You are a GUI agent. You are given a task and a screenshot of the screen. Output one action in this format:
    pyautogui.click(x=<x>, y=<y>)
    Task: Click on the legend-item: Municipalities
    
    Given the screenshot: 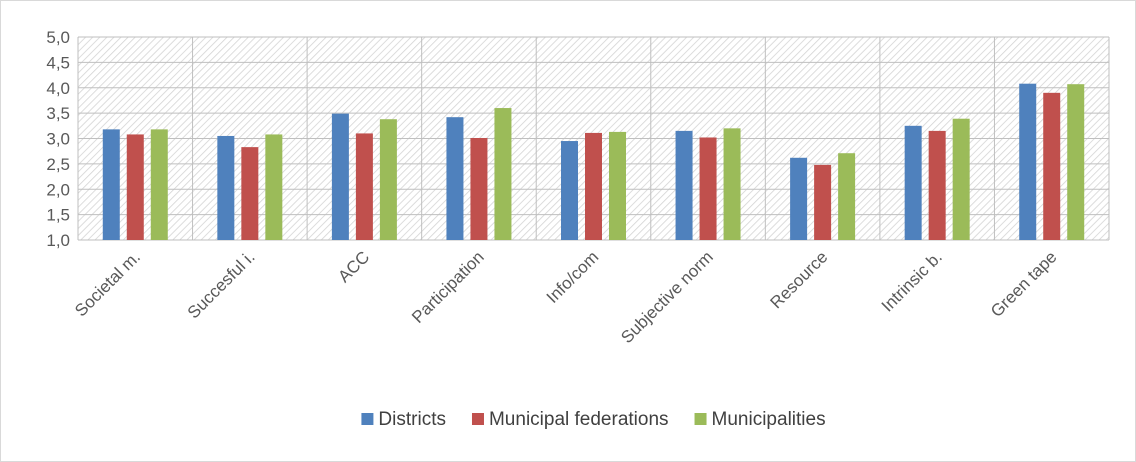 What is the action you would take?
    pyautogui.click(x=760, y=419)
    